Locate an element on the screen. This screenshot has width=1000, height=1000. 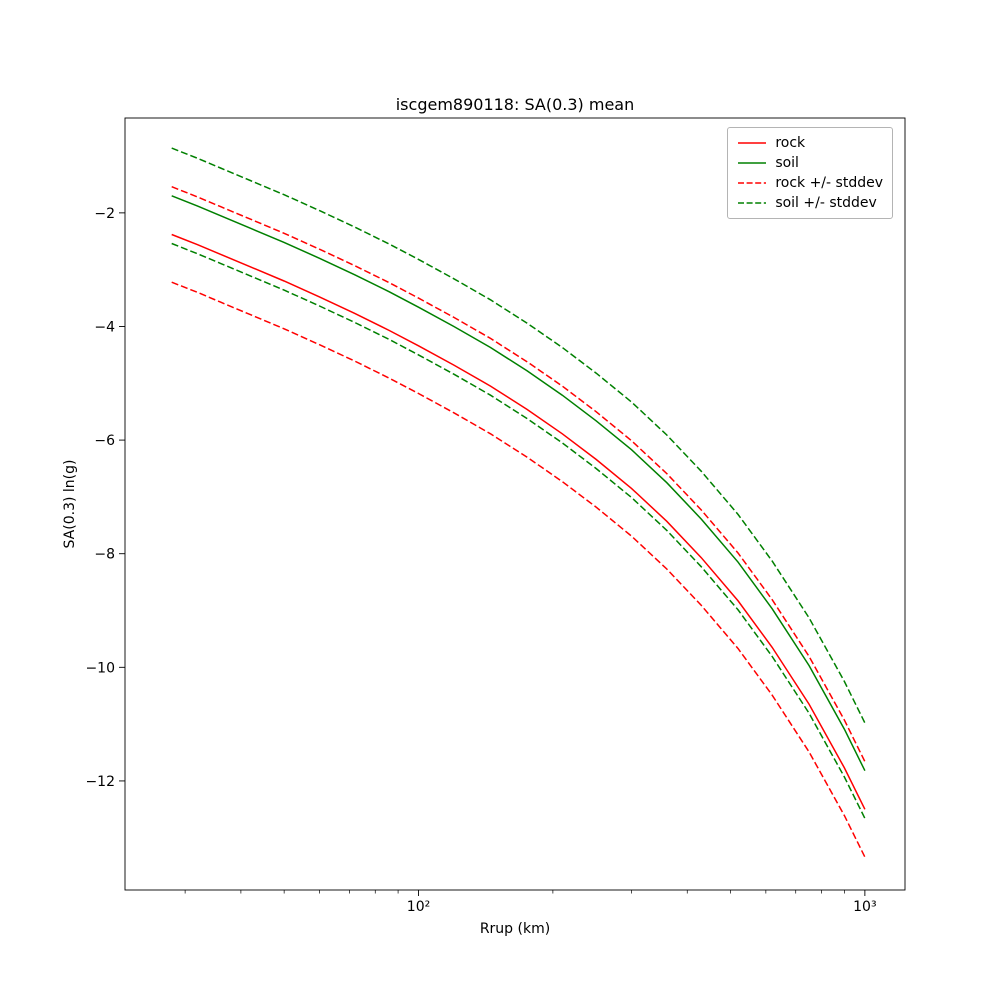
legend-item-rock: rock is located at coordinates (810, 143).